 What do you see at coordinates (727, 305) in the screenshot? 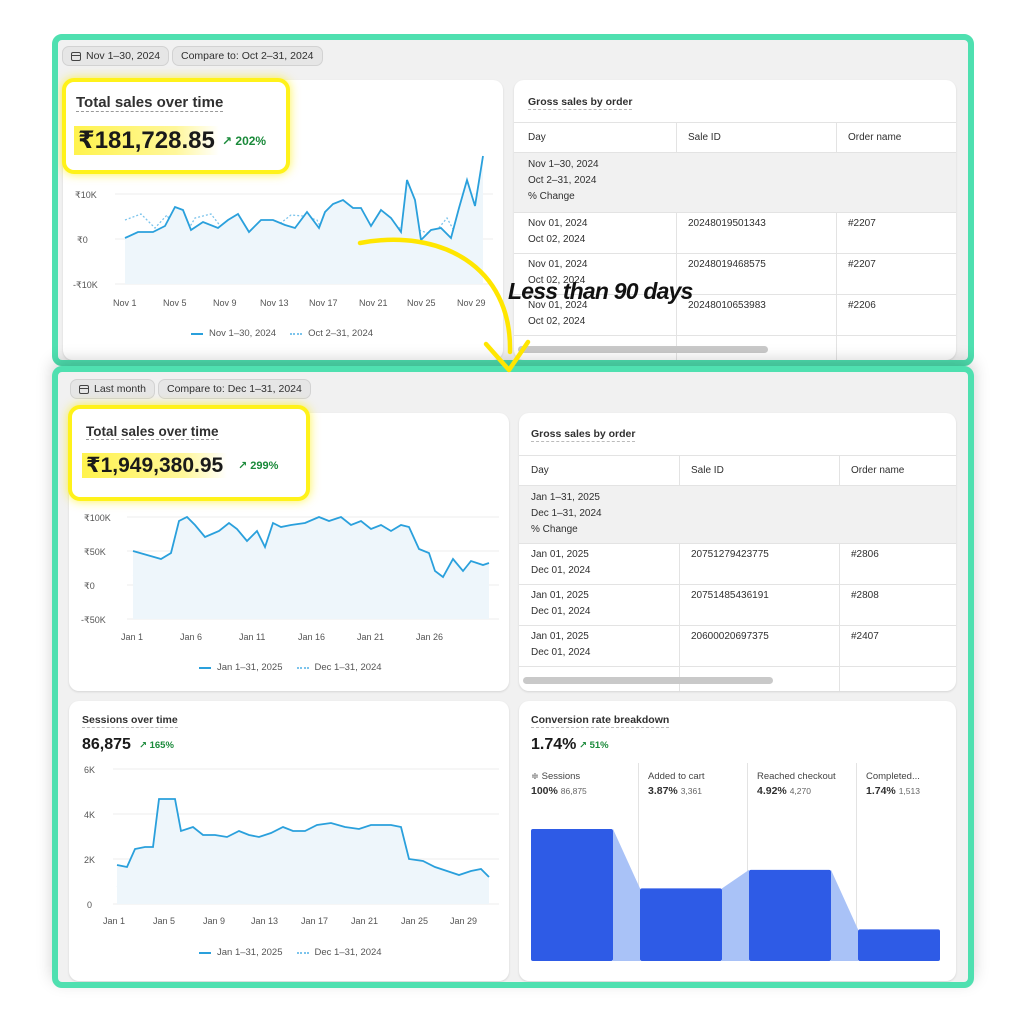
I see `row-sale-id: 20248010653983` at bounding box center [727, 305].